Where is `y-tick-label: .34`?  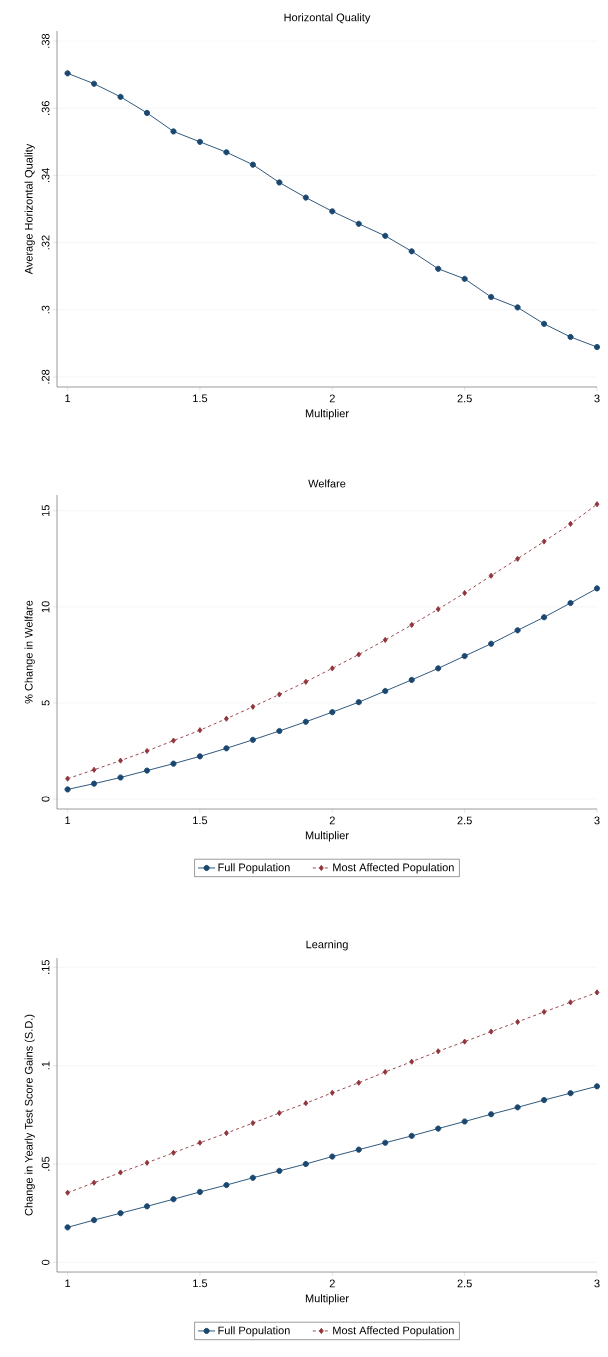
y-tick-label: .34 is located at coordinates (45, 175).